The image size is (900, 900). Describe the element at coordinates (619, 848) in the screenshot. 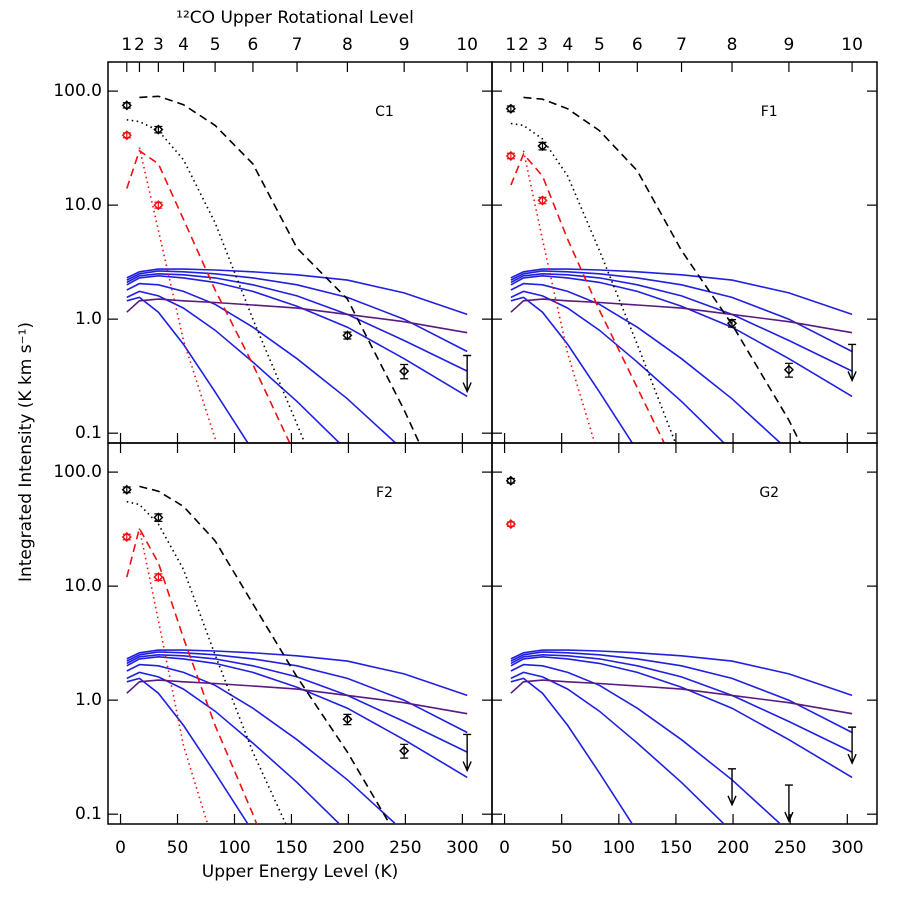

I see `x-tick-label: 100` at that location.